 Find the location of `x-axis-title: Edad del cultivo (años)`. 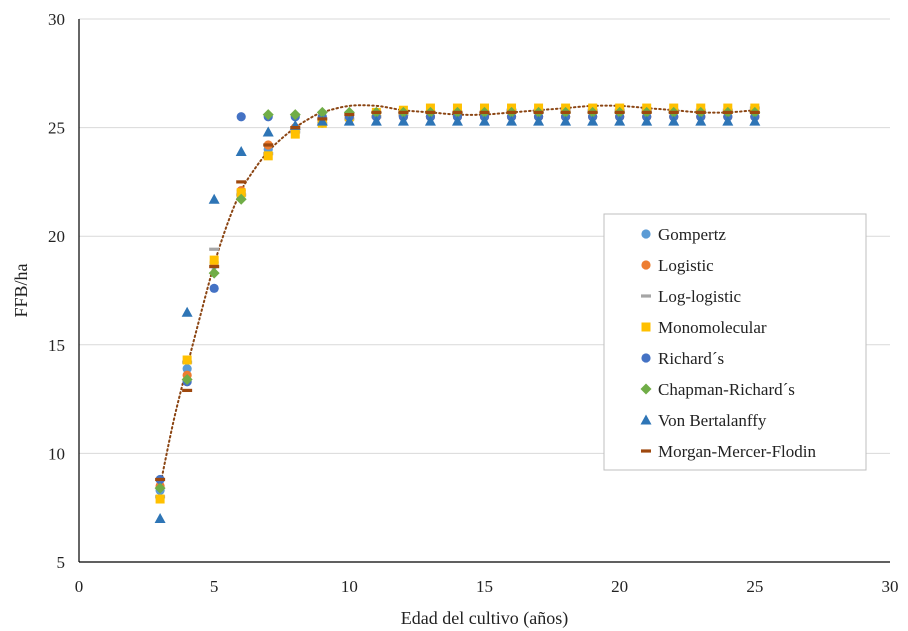

x-axis-title: Edad del cultivo (años) is located at coordinates (484, 618).